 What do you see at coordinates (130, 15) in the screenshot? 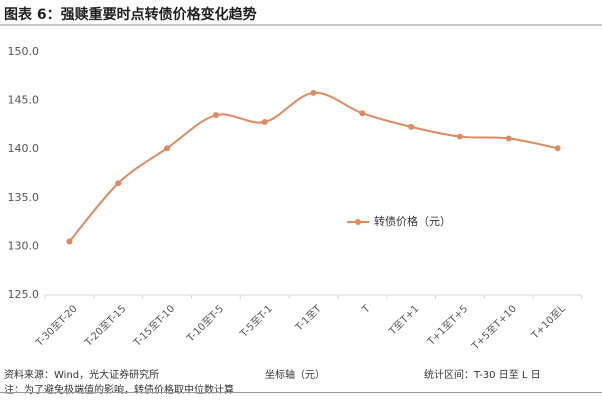
I see `chart-title: 图表 6：强赎重要时点转债价格变化趋势` at bounding box center [130, 15].